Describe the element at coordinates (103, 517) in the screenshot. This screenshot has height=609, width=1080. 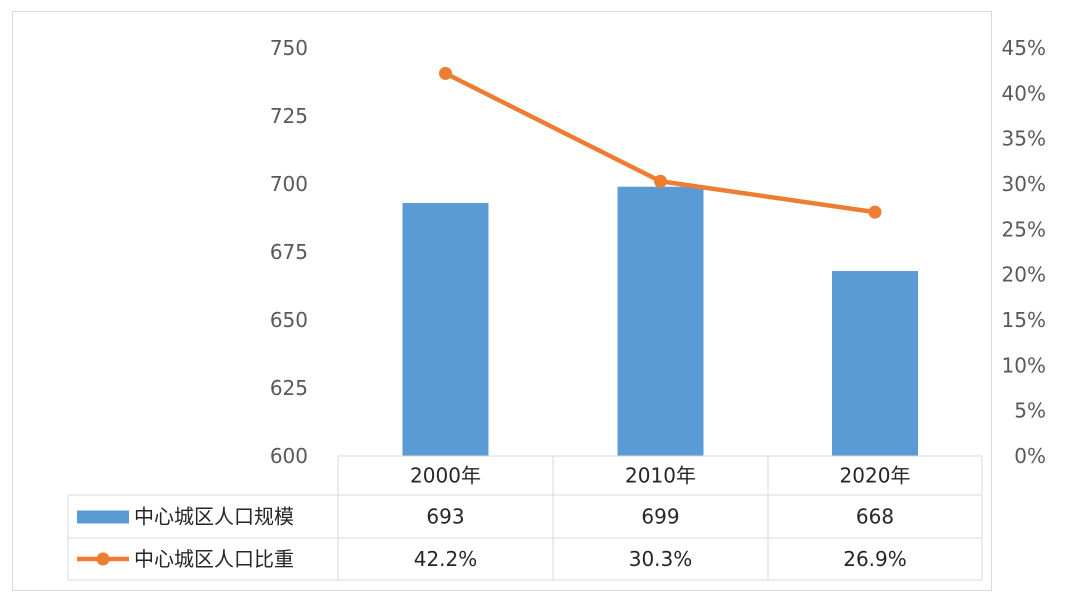
I see `legend-key-bar` at that location.